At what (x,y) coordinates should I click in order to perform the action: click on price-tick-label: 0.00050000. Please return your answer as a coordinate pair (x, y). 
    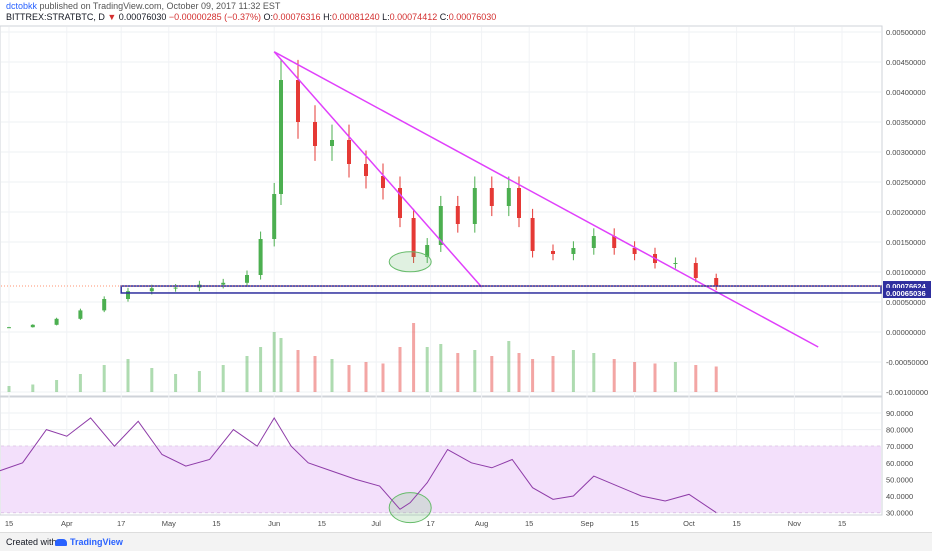
    Looking at the image, I should click on (906, 302).